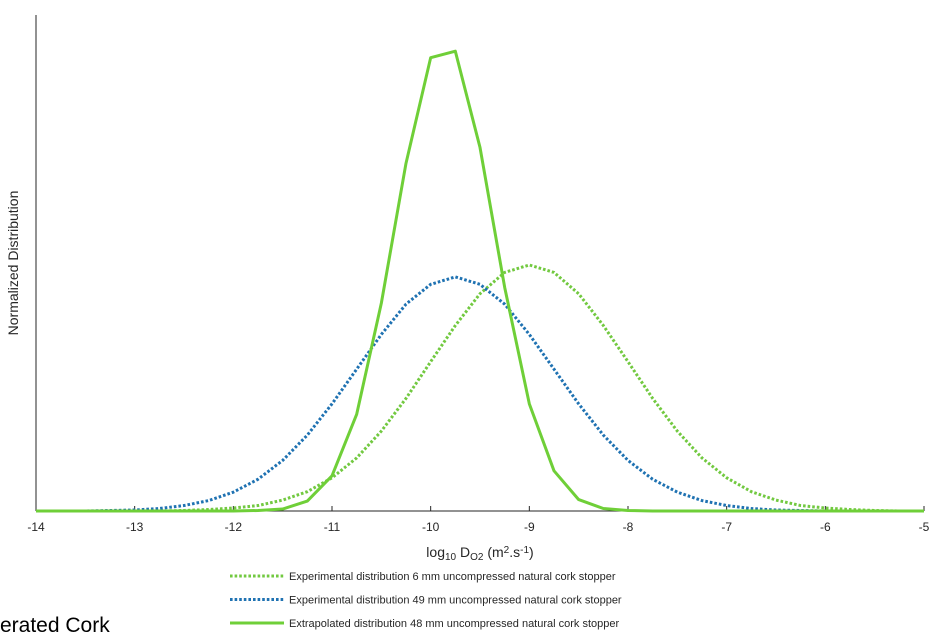 The width and height of the screenshot is (932, 639). What do you see at coordinates (234, 527) in the screenshot?
I see `x-tick-label: -12` at bounding box center [234, 527].